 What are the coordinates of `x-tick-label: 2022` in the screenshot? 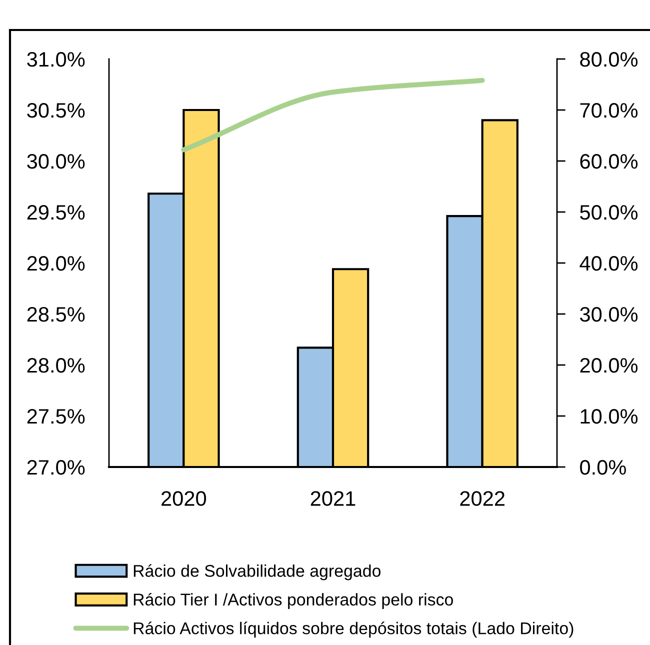 It's located at (482, 498).